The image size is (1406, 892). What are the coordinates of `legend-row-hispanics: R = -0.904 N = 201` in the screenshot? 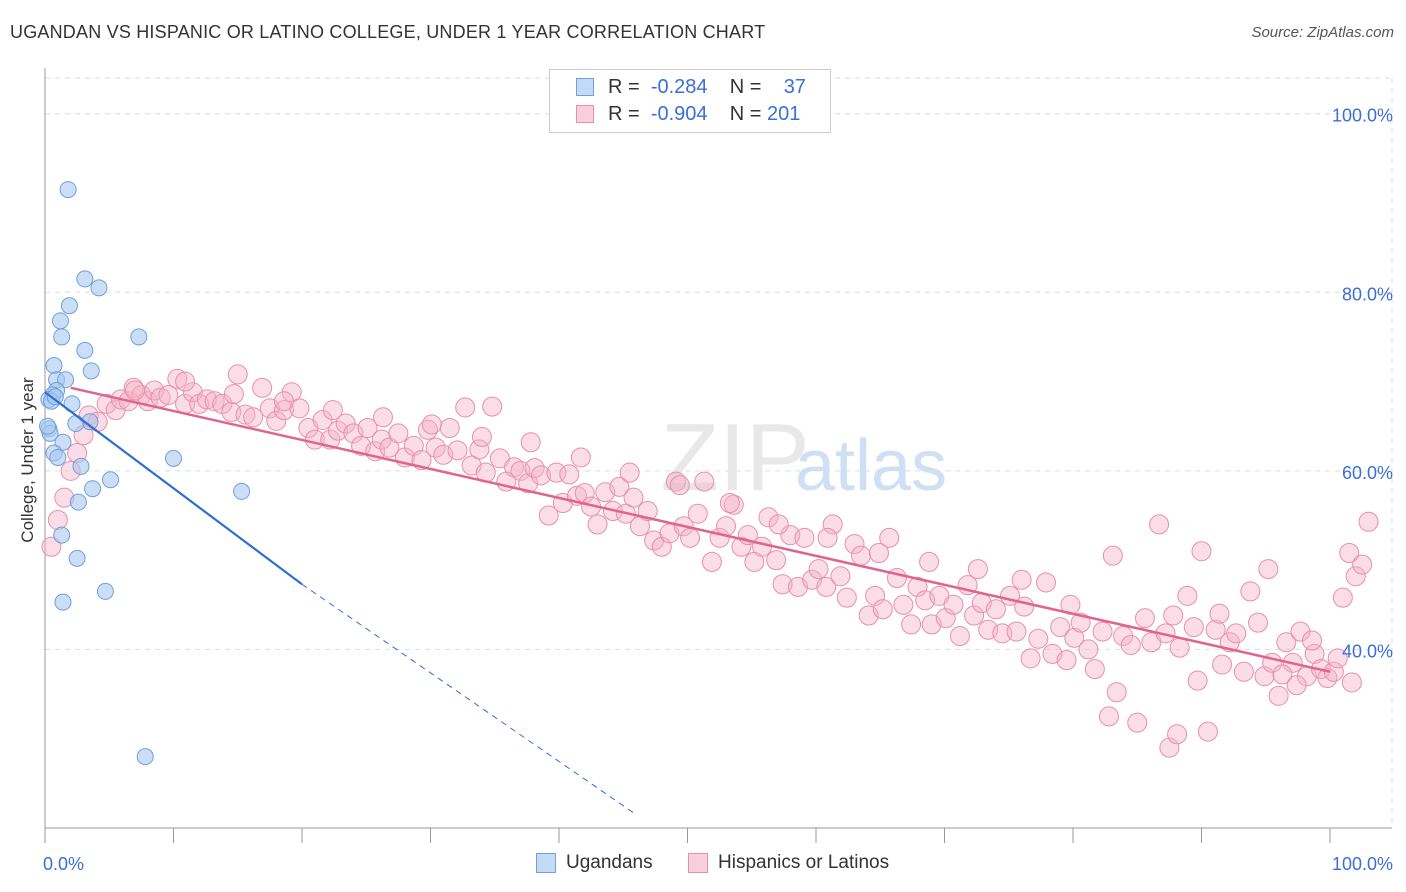 It's located at (688, 114).